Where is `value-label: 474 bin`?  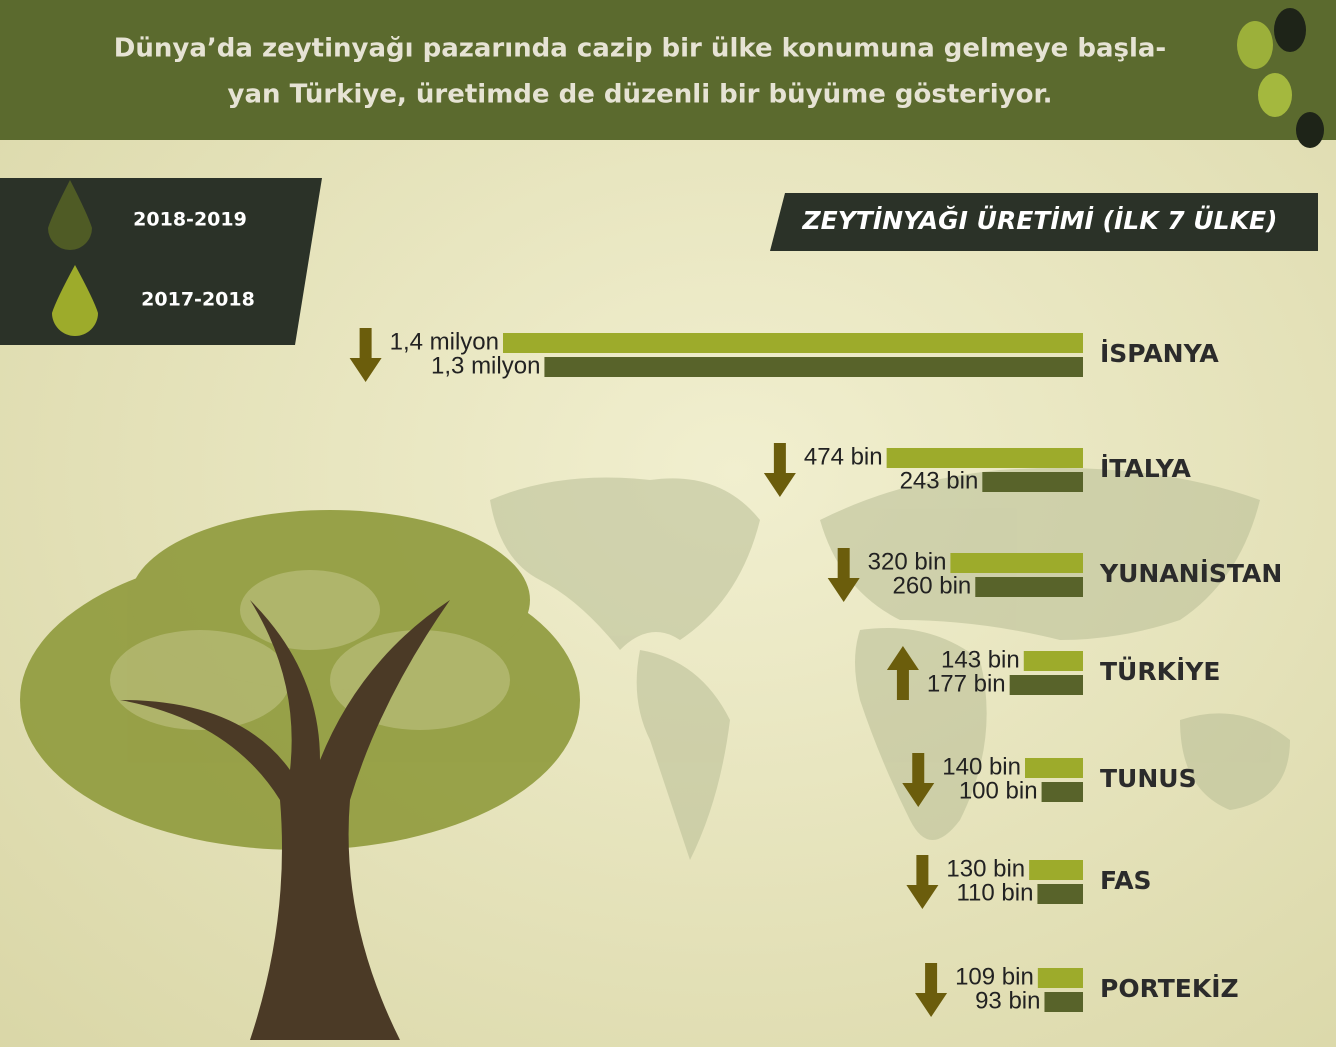 value-label: 474 bin is located at coordinates (843, 456).